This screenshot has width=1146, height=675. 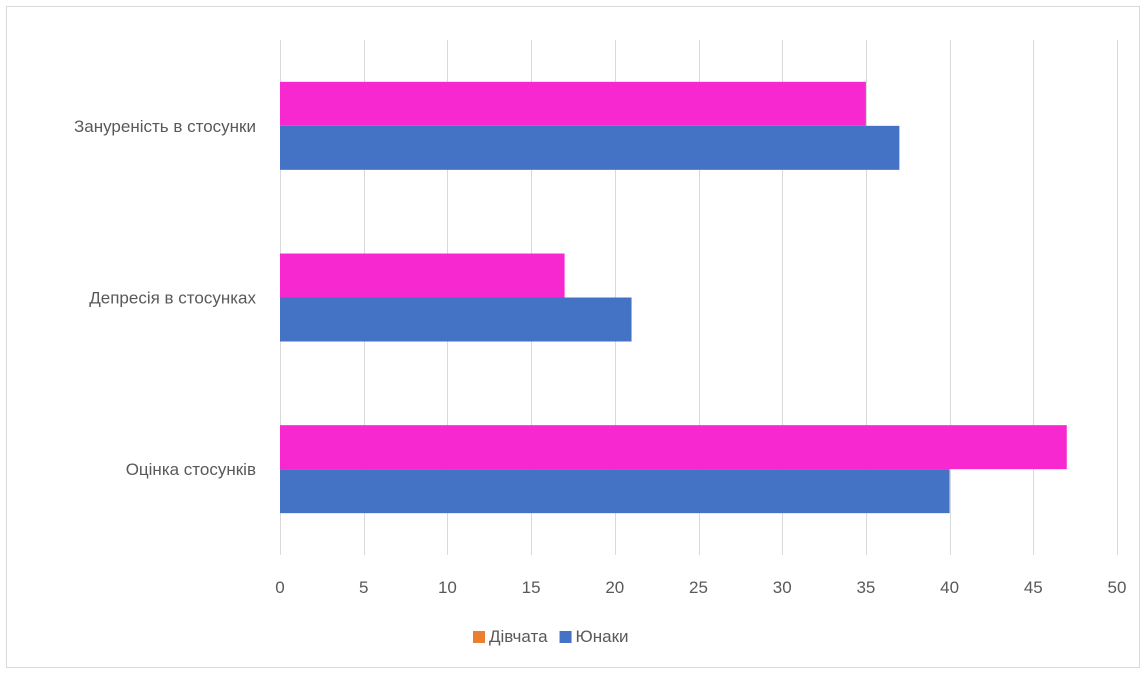 What do you see at coordinates (518, 636) in the screenshot?
I see `legend-label-0: Дівчата` at bounding box center [518, 636].